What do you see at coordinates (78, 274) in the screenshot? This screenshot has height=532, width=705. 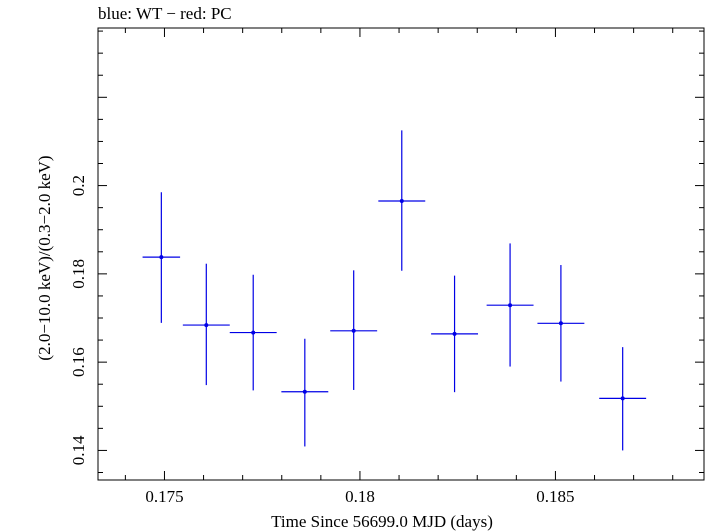 I see `y-tick-label: 0.18` at bounding box center [78, 274].